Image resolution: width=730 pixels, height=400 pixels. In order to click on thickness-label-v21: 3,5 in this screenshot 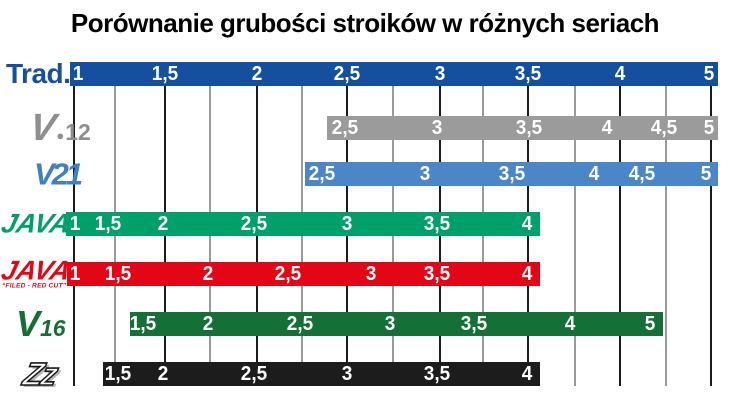, I will do `click(512, 174)`.